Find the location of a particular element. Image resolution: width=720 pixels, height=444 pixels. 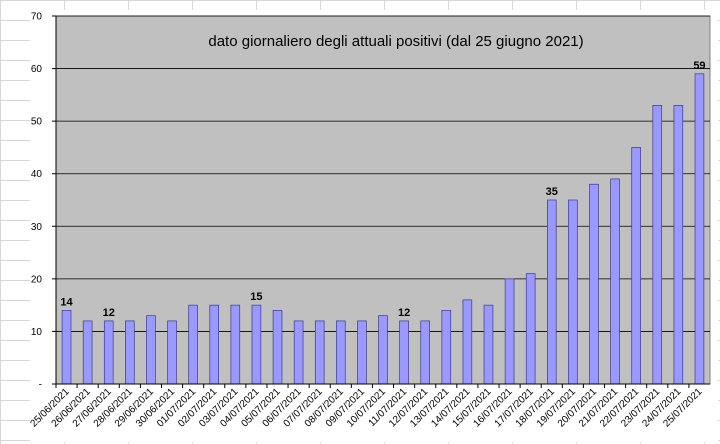

y-tick-label: 60 is located at coordinates (37, 69).